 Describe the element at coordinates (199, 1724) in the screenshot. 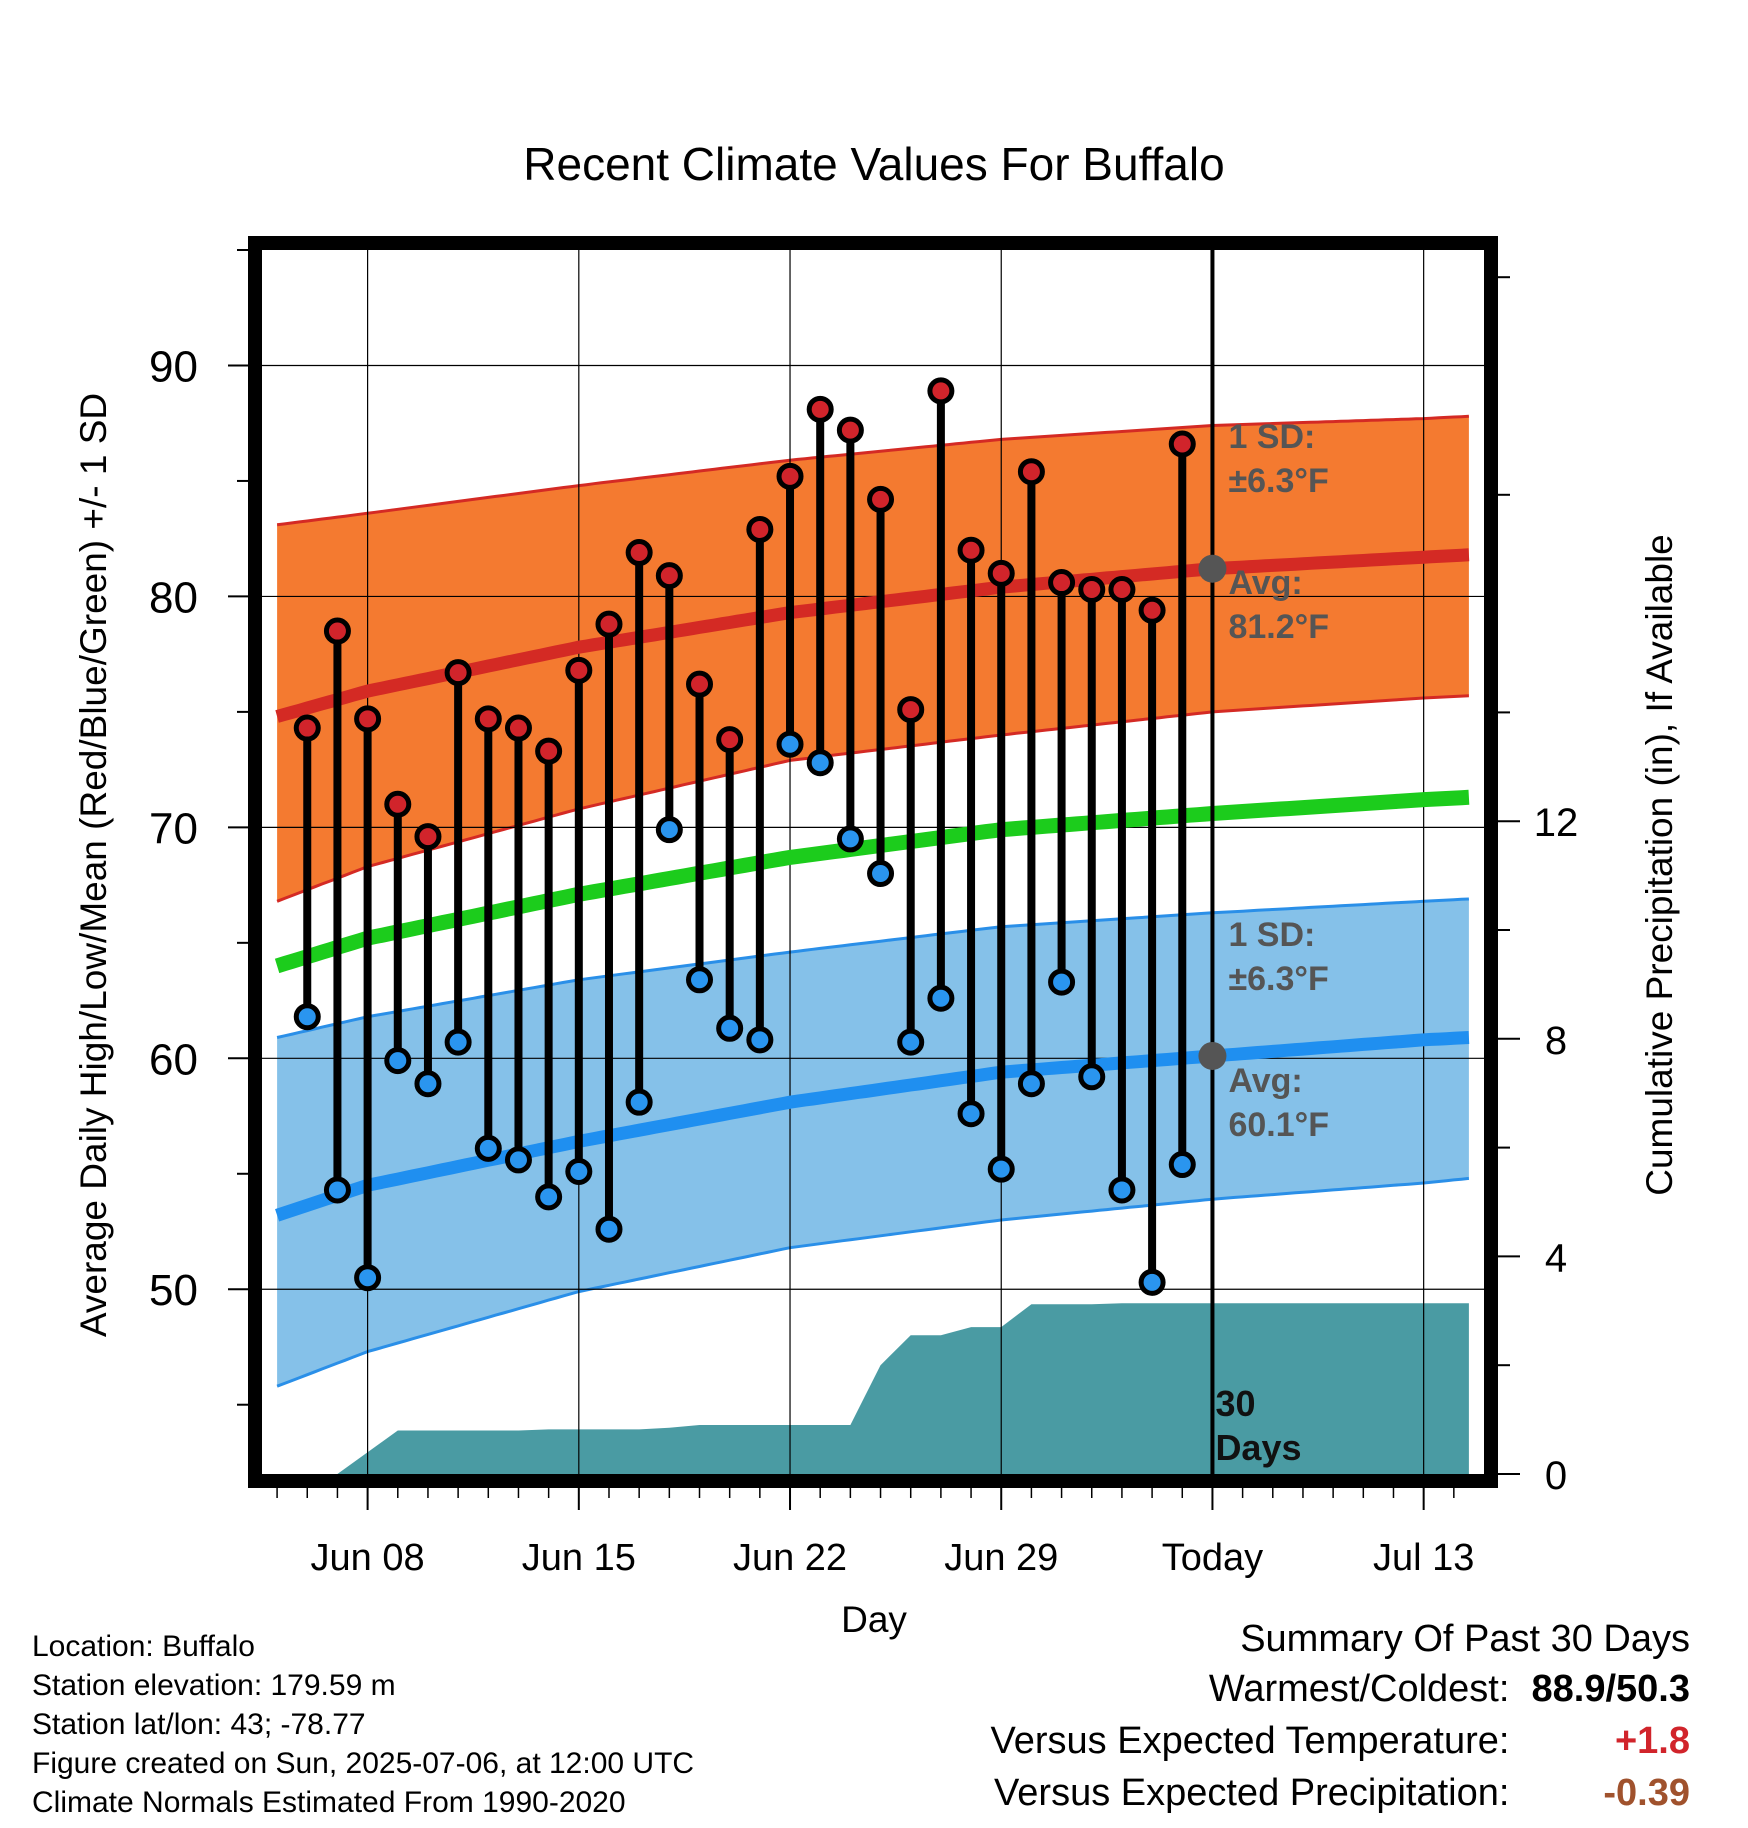

I see `info-latlon: Station lat/lon: 43; -78.77` at that location.